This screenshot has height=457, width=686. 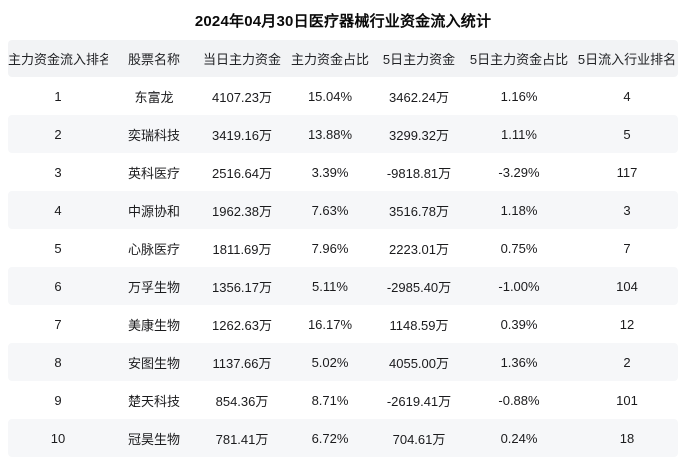 I want to click on table-cell: 1.16%, so click(x=519, y=96).